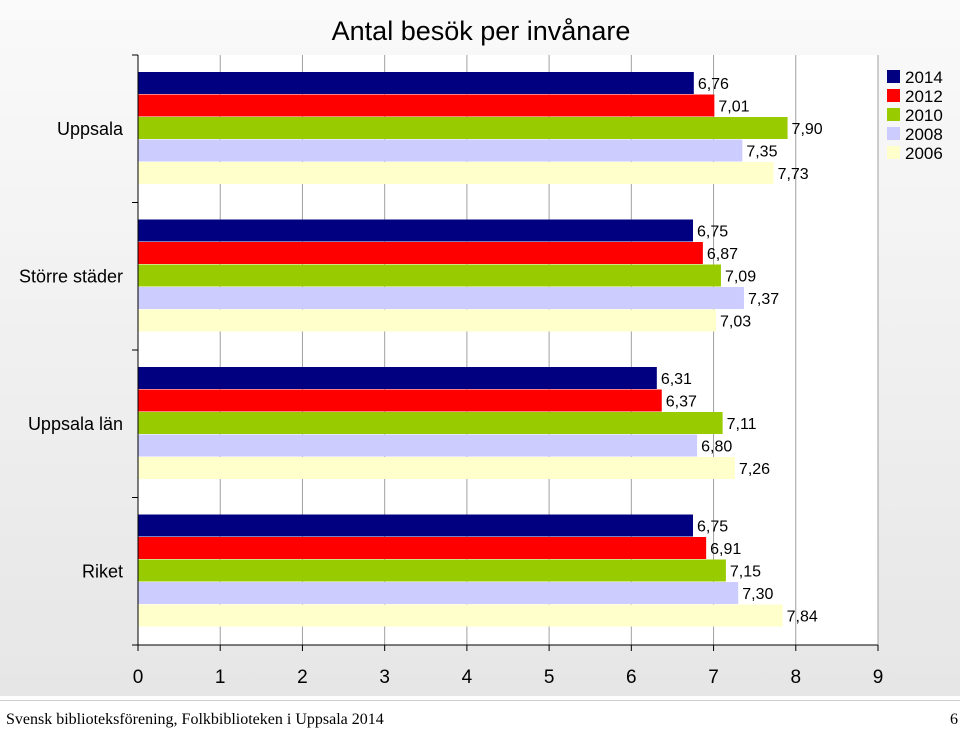 The width and height of the screenshot is (960, 731). Describe the element at coordinates (757, 594) in the screenshot. I see `data-label: 7,30` at that location.